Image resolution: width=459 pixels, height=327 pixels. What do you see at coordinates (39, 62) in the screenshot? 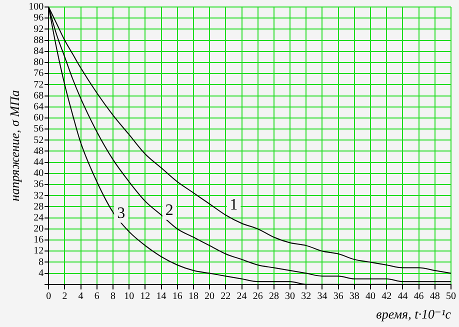
I see `y-tick-label: 80` at bounding box center [39, 62].